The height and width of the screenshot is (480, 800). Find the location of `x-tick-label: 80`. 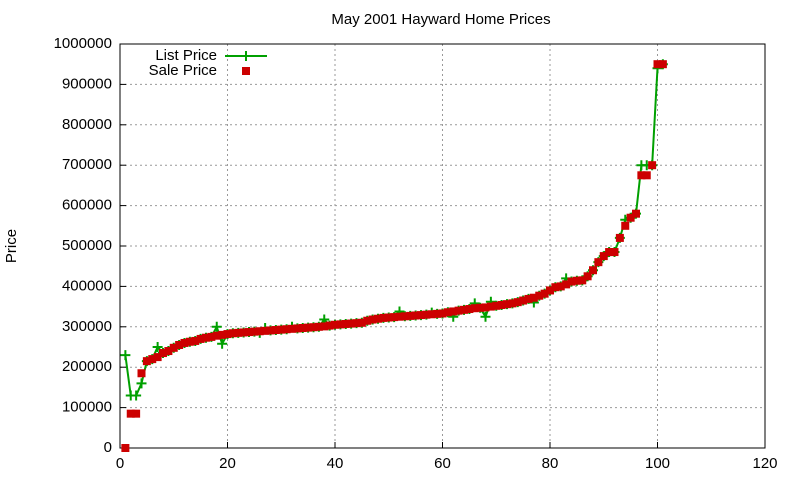

x-tick-label: 80 is located at coordinates (550, 463).